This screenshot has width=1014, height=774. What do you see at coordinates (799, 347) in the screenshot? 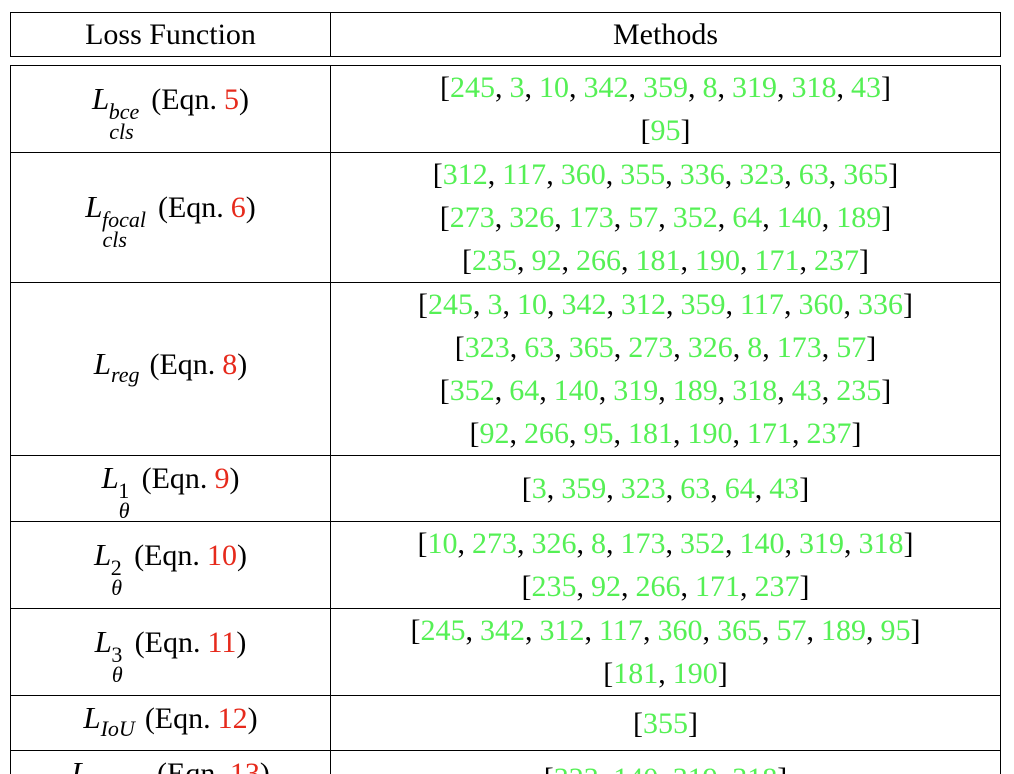
I see `citation: 173` at bounding box center [799, 347].